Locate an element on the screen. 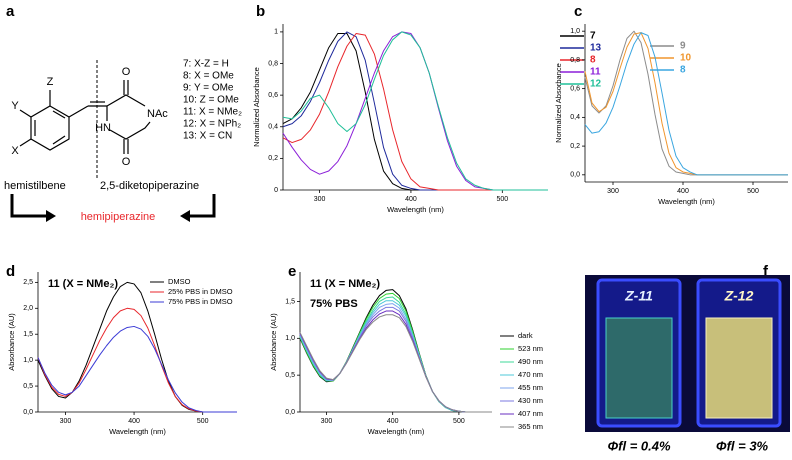  legend-label: 25% PBS in DMSO is located at coordinates (200, 291).